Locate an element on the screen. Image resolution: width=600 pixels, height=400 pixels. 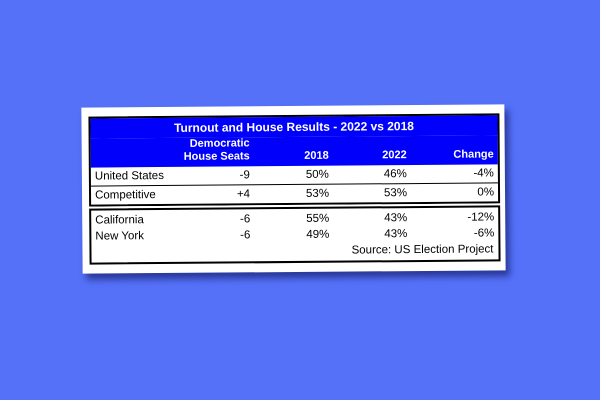
cell-dem-seats: +4 is located at coordinates (243, 194).